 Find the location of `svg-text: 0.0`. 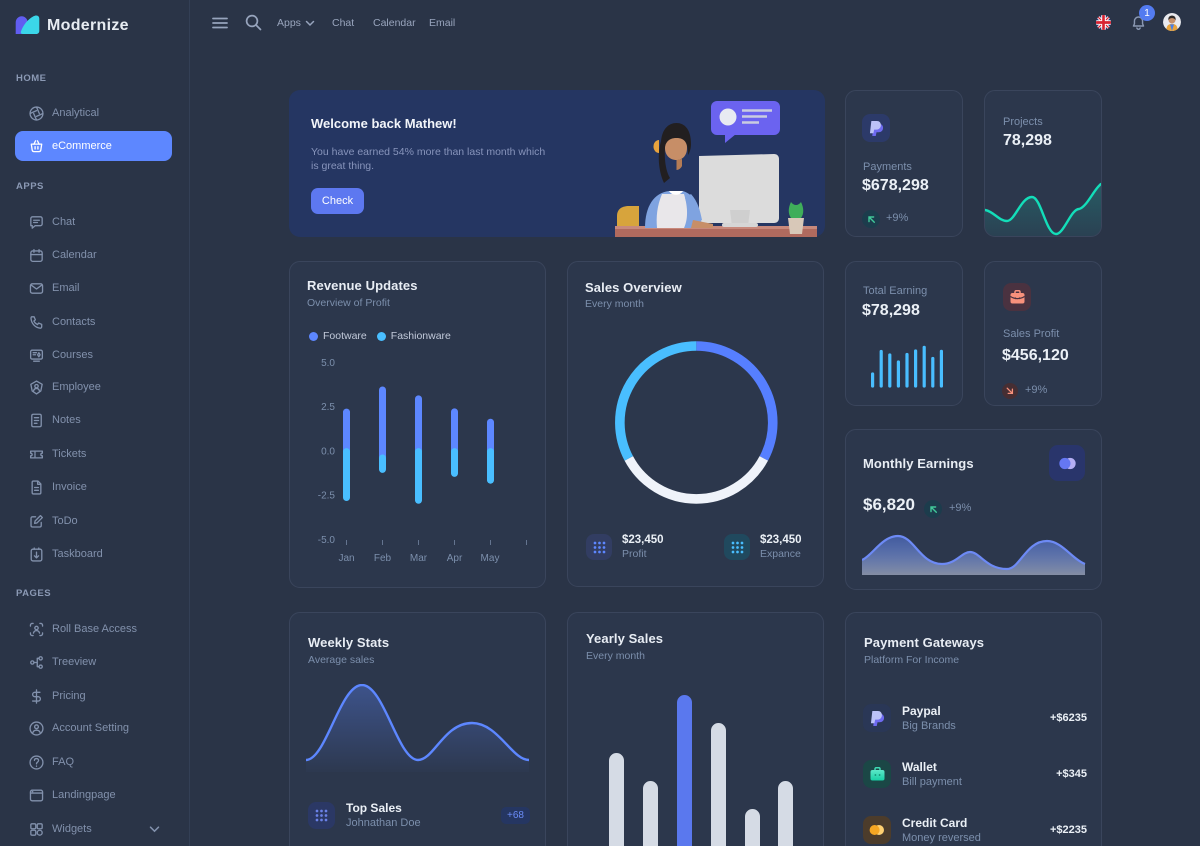

svg-text: 0.0 is located at coordinates (328, 451).